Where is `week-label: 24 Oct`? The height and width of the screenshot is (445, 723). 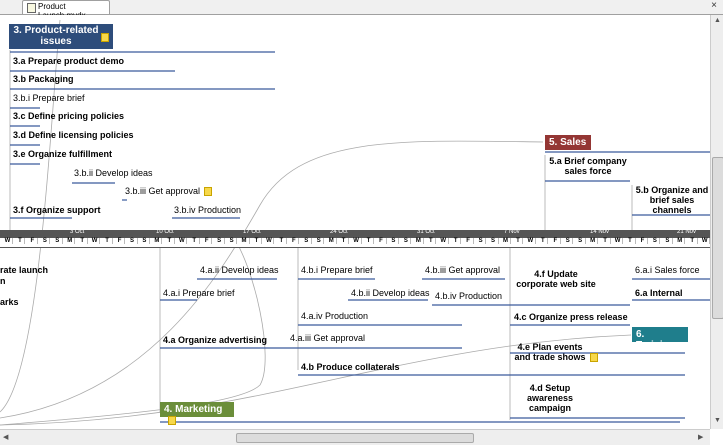 week-label: 24 Oct is located at coordinates (339, 232).